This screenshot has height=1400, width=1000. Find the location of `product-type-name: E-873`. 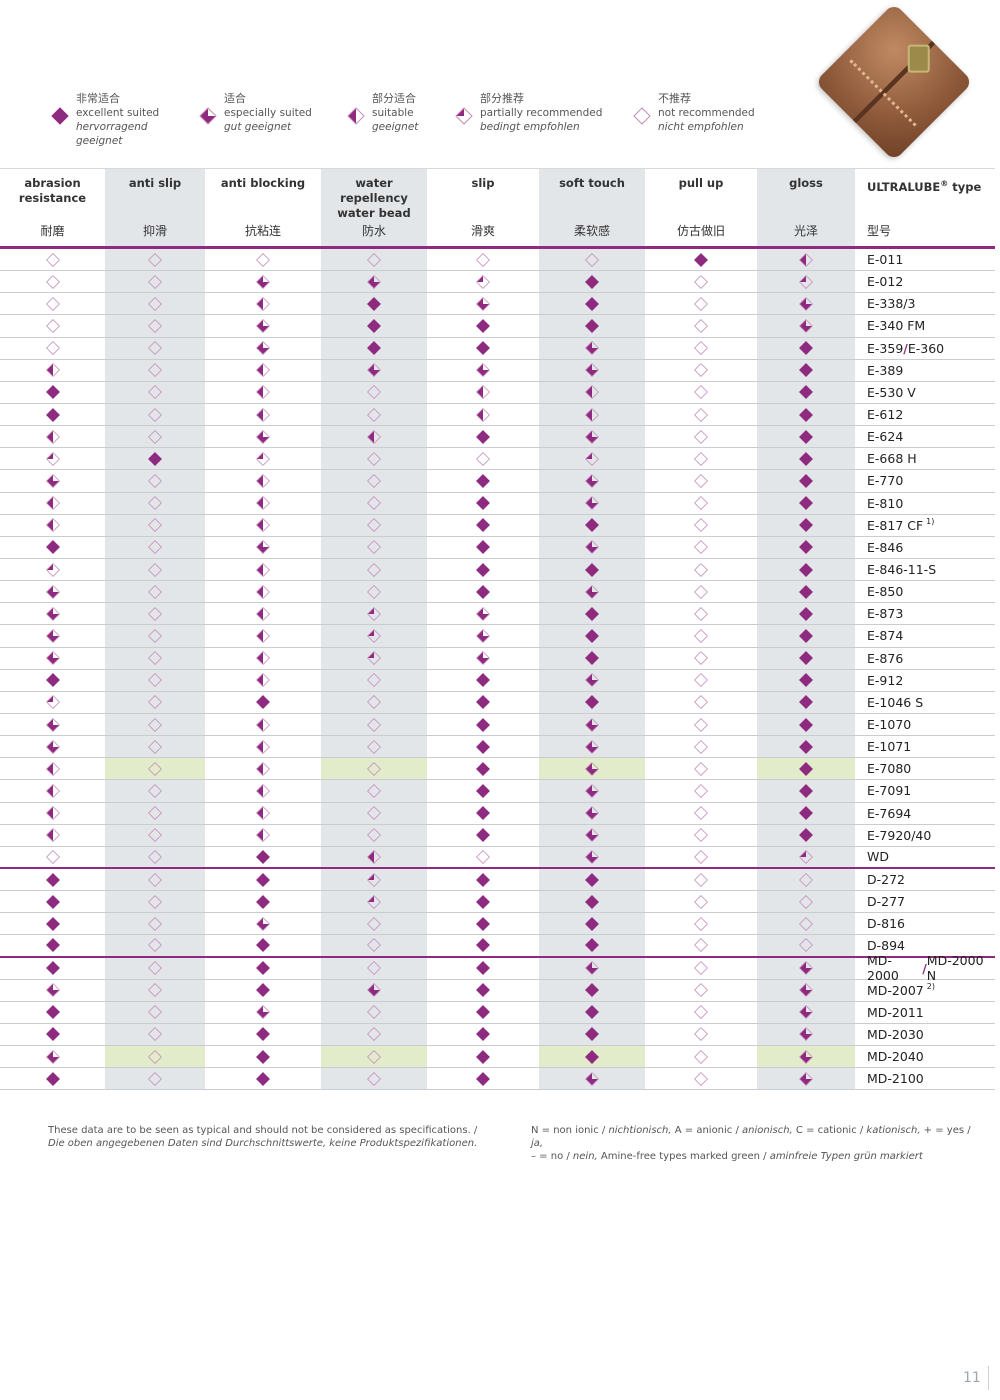

product-type-name: E-873 is located at coordinates (885, 614).